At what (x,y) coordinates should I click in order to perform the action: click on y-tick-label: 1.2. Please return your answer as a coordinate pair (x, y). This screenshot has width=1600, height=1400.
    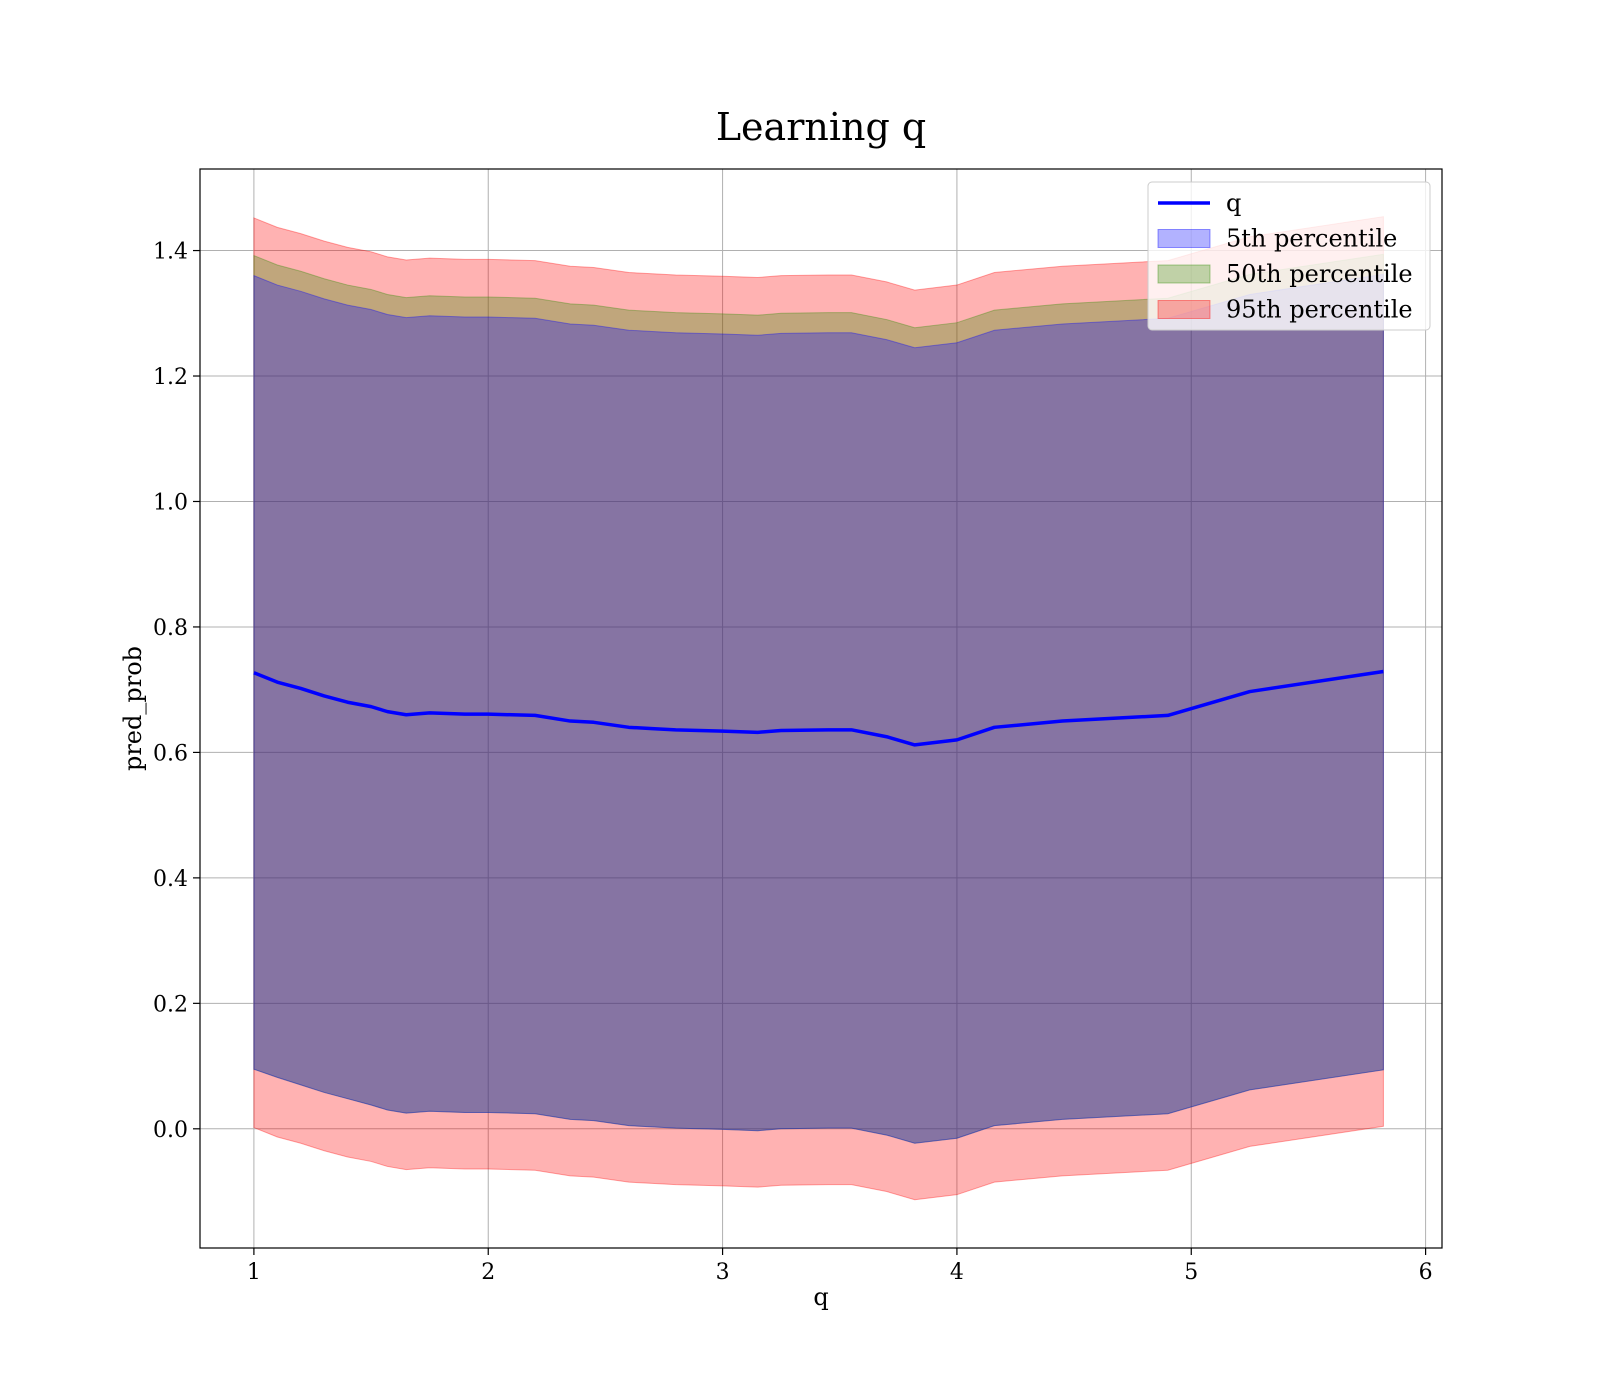
    Looking at the image, I should click on (170, 377).